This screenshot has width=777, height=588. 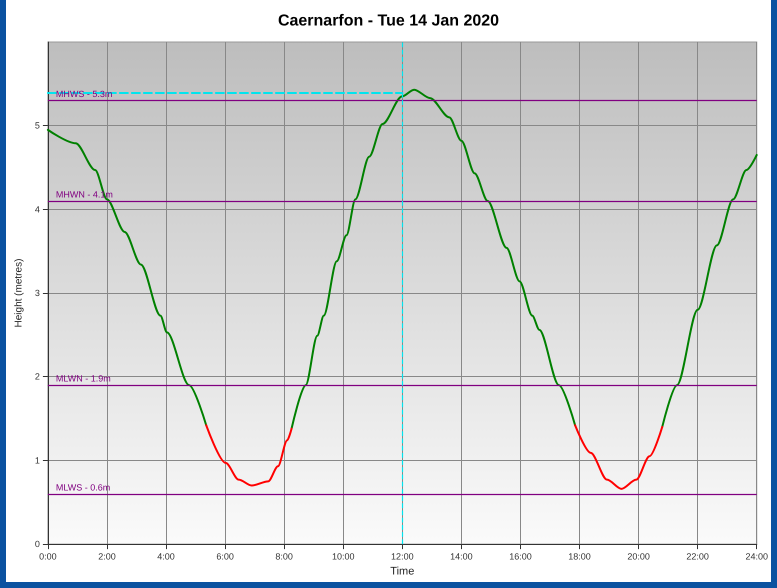 What do you see at coordinates (520, 557) in the screenshot?
I see `x-tick-label: 16:00` at bounding box center [520, 557].